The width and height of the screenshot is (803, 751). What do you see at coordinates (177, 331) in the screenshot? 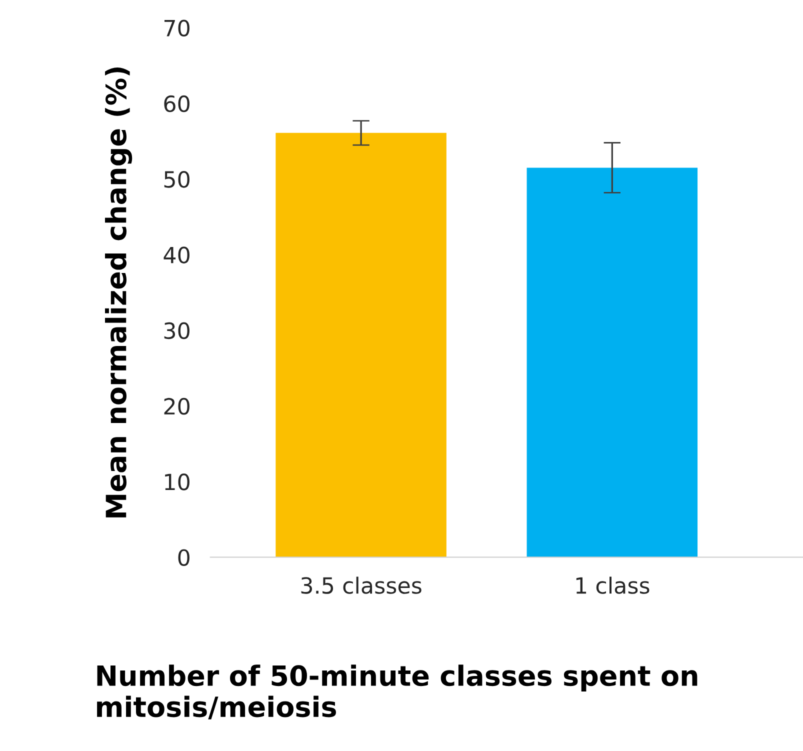
I see `y-tick-label: 30` at bounding box center [177, 331].